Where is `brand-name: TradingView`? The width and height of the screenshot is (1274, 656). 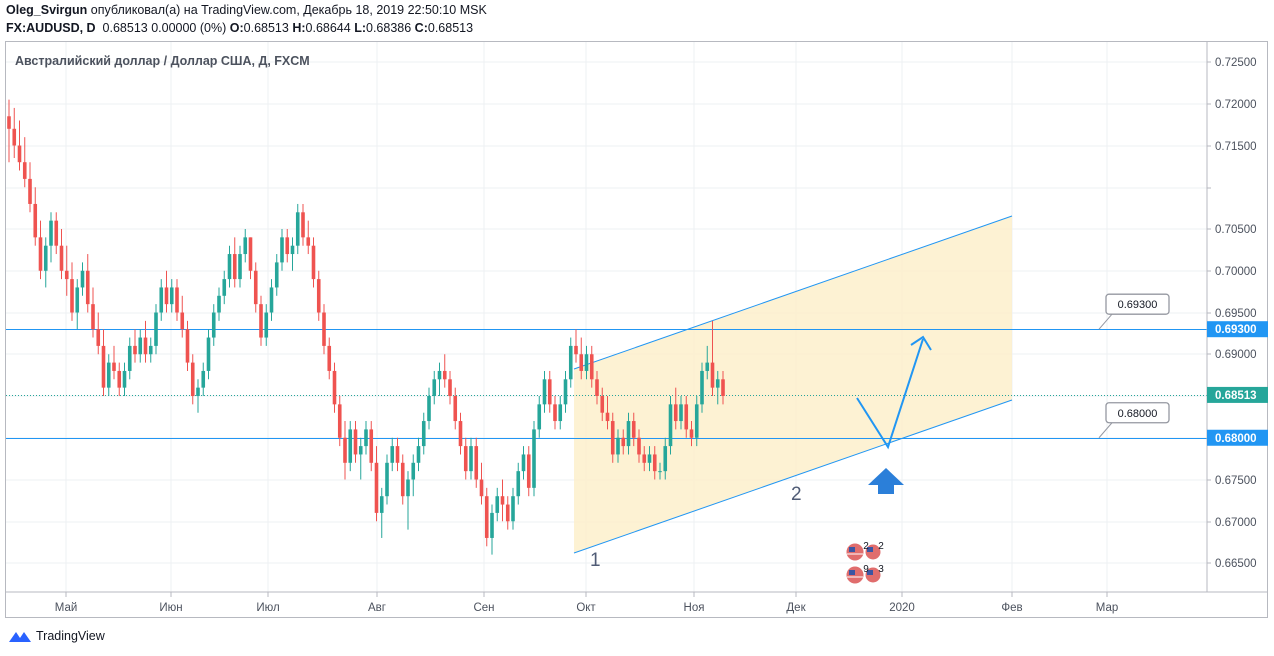
brand-name: TradingView is located at coordinates (70, 636).